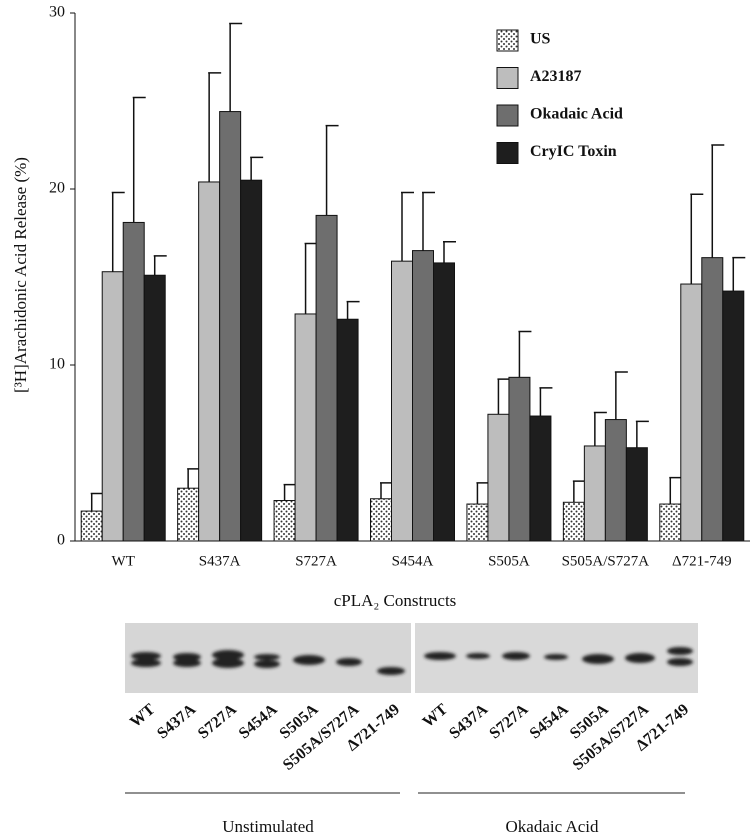  Describe the element at coordinates (556, 76) in the screenshot. I see `legend-label: A23187` at that location.